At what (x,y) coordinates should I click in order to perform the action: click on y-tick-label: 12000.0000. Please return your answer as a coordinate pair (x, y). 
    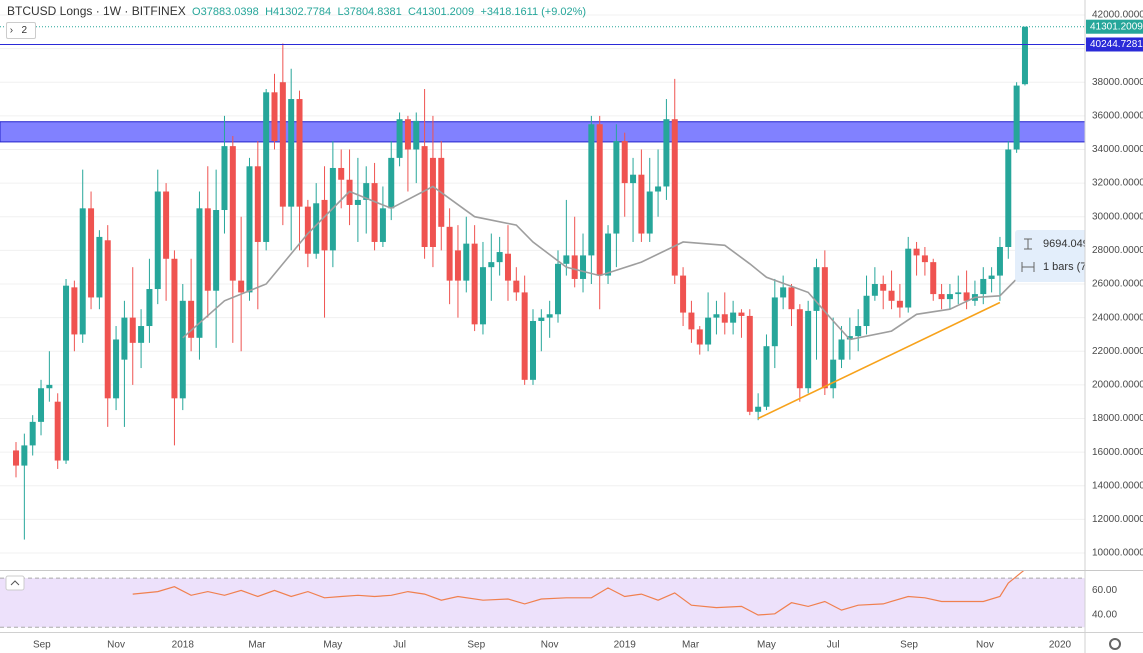
    Looking at the image, I should click on (1117, 519).